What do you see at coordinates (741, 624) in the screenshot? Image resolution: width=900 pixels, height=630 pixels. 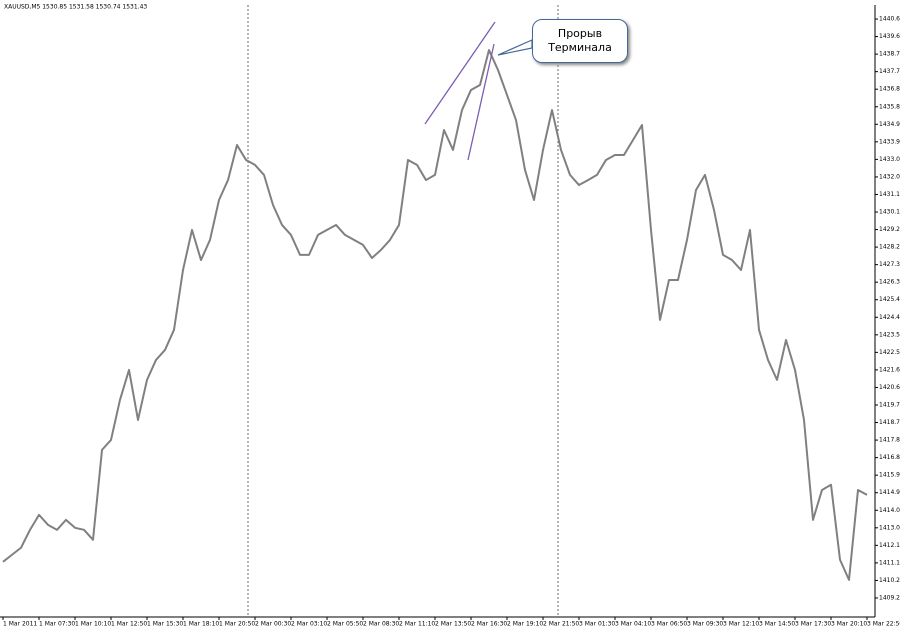 I see `x-tick-label: 3 Mar 12:10` at bounding box center [741, 624].